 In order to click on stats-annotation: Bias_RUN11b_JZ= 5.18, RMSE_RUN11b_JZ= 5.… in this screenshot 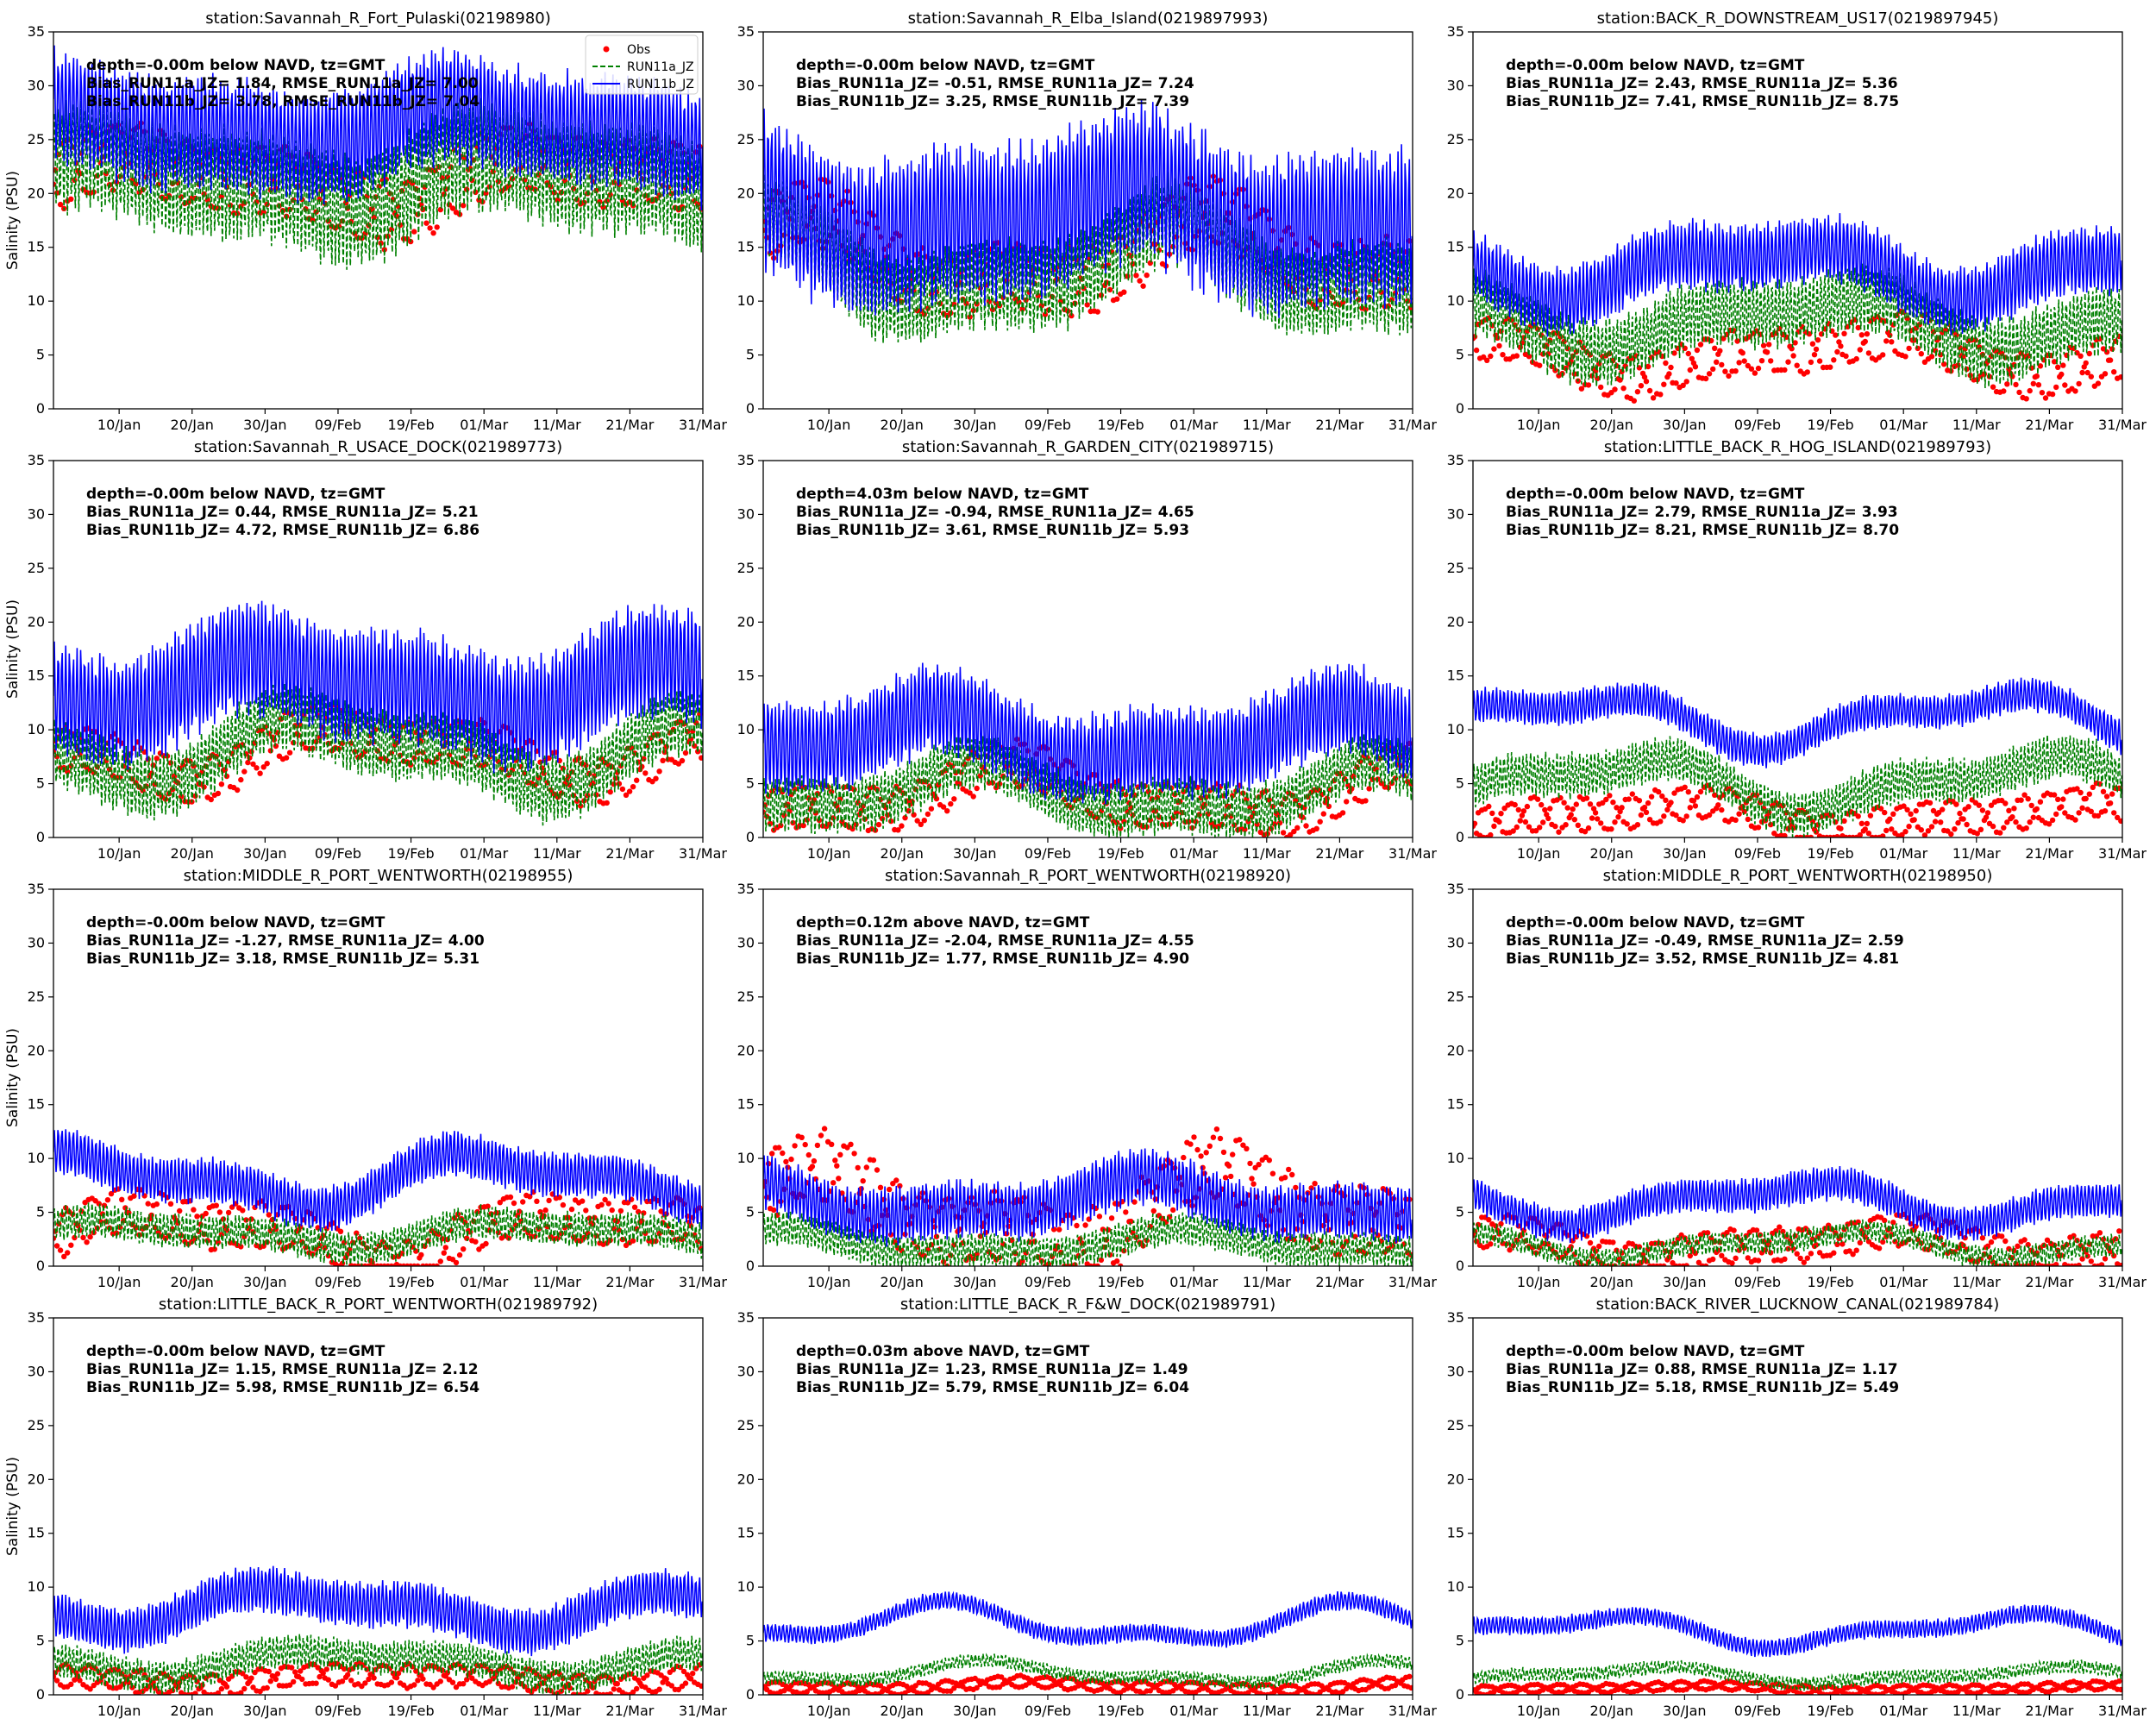, I will do `click(1702, 1387)`.